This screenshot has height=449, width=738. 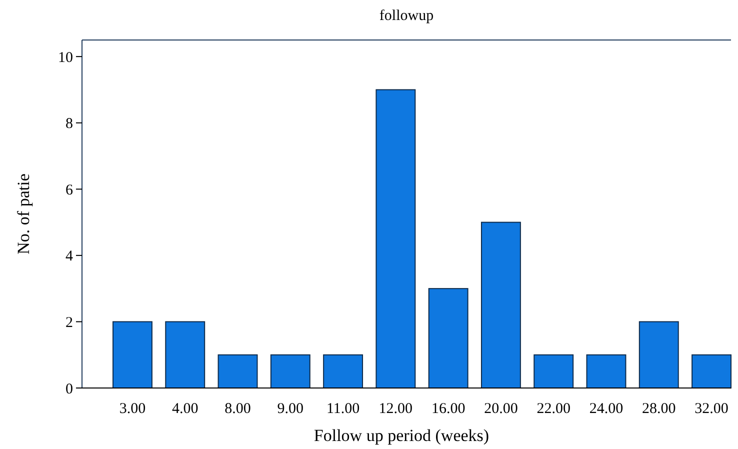 I want to click on y-tick-label: 2, so click(x=69, y=322).